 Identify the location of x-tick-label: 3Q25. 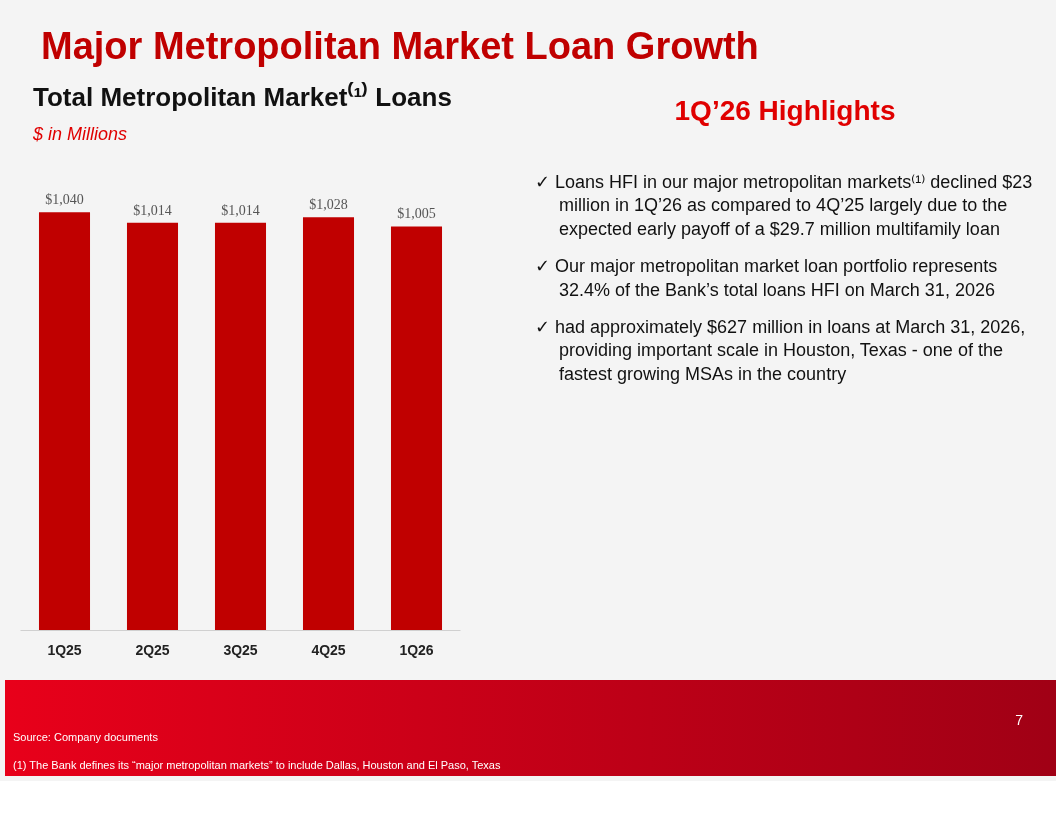
(240, 649).